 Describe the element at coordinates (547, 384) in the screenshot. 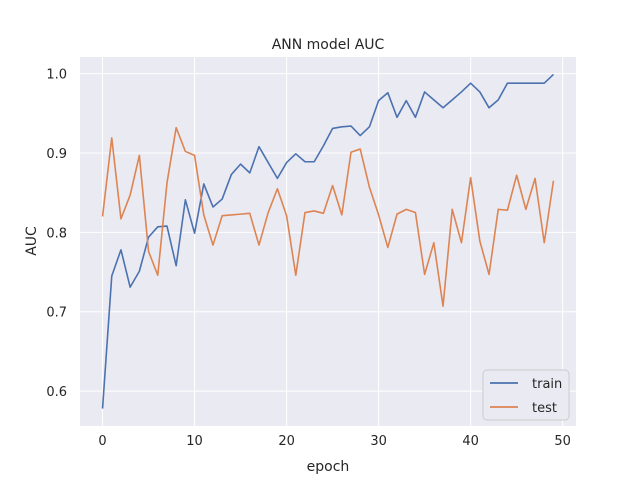

I see `legend-label-train: train` at that location.